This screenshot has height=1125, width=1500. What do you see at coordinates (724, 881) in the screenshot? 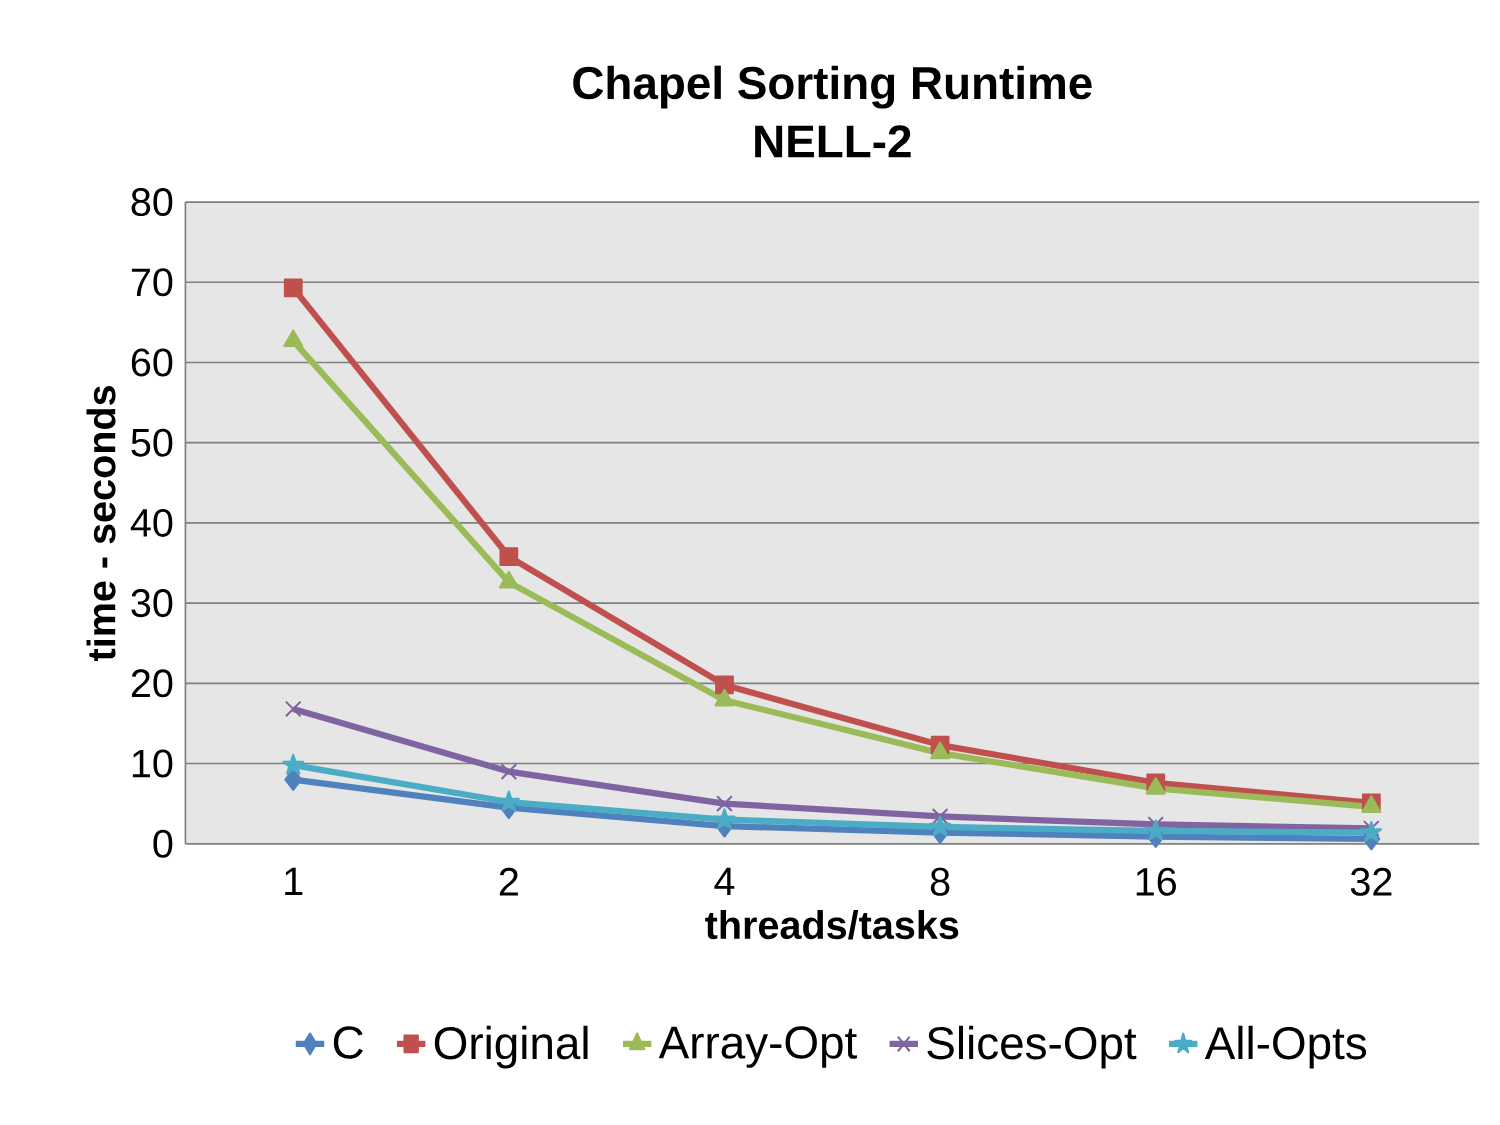
I see `x-tick-label: 4` at bounding box center [724, 881].